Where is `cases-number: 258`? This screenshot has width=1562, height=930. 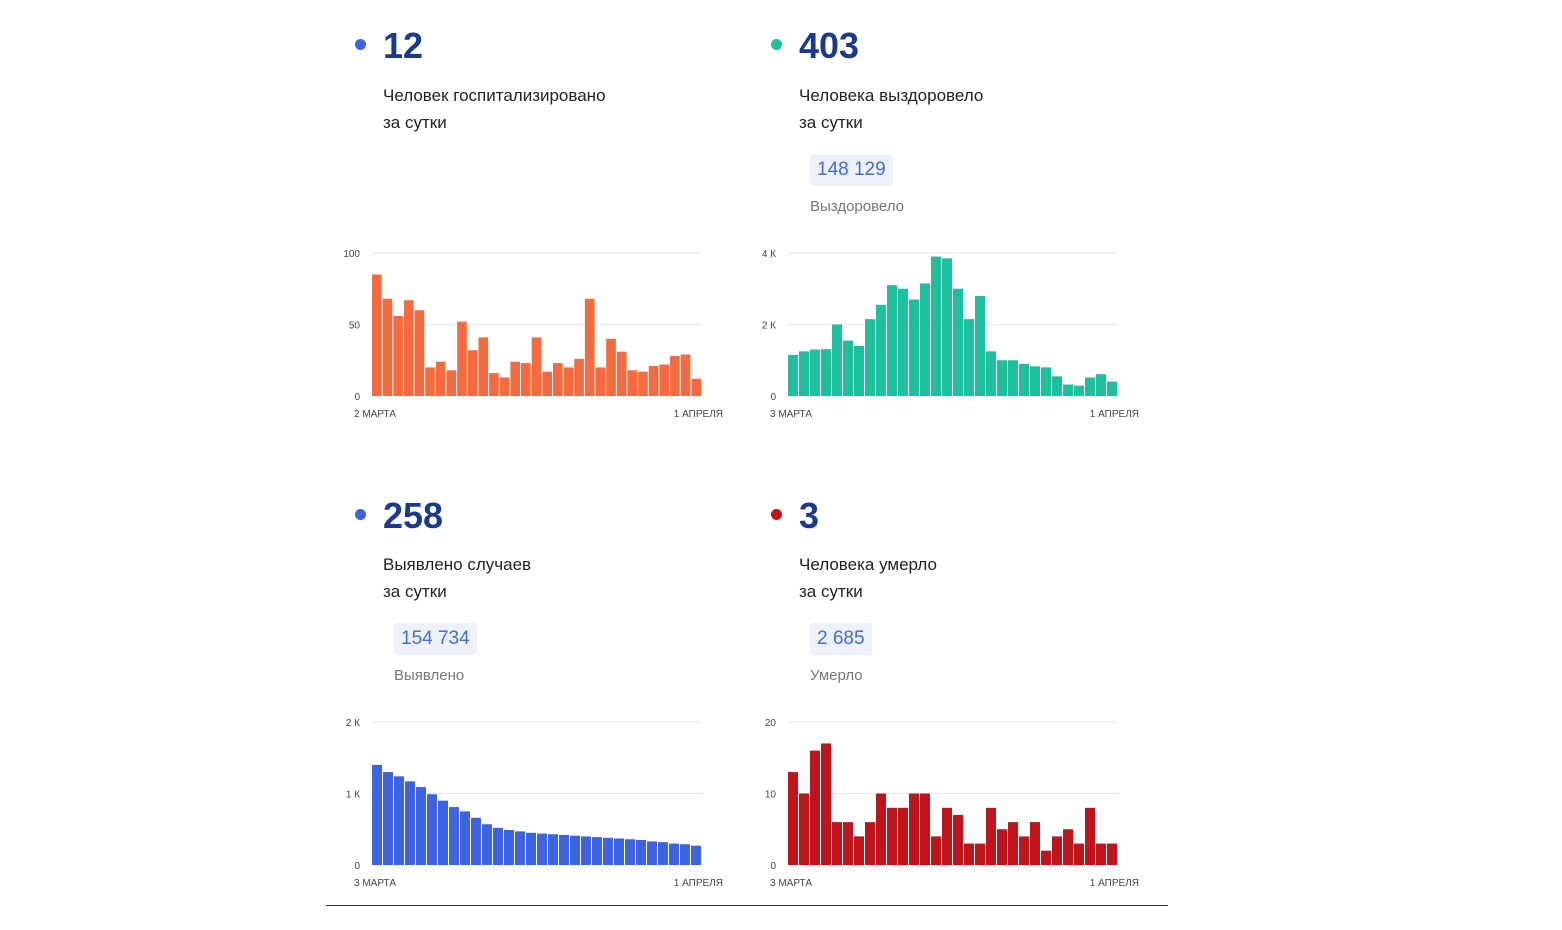 cases-number: 258 is located at coordinates (413, 515).